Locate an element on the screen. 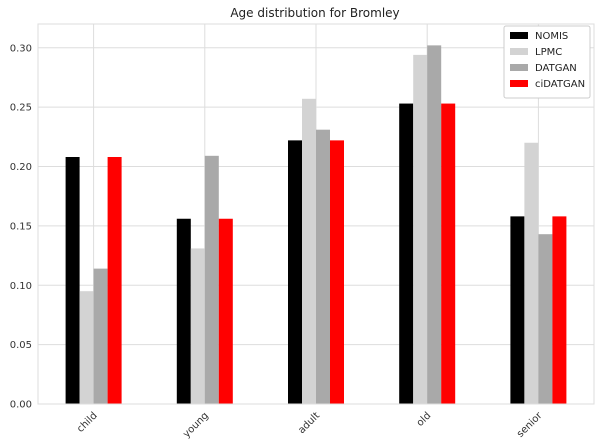  y-tick-label: 0.15 is located at coordinates (21, 226).